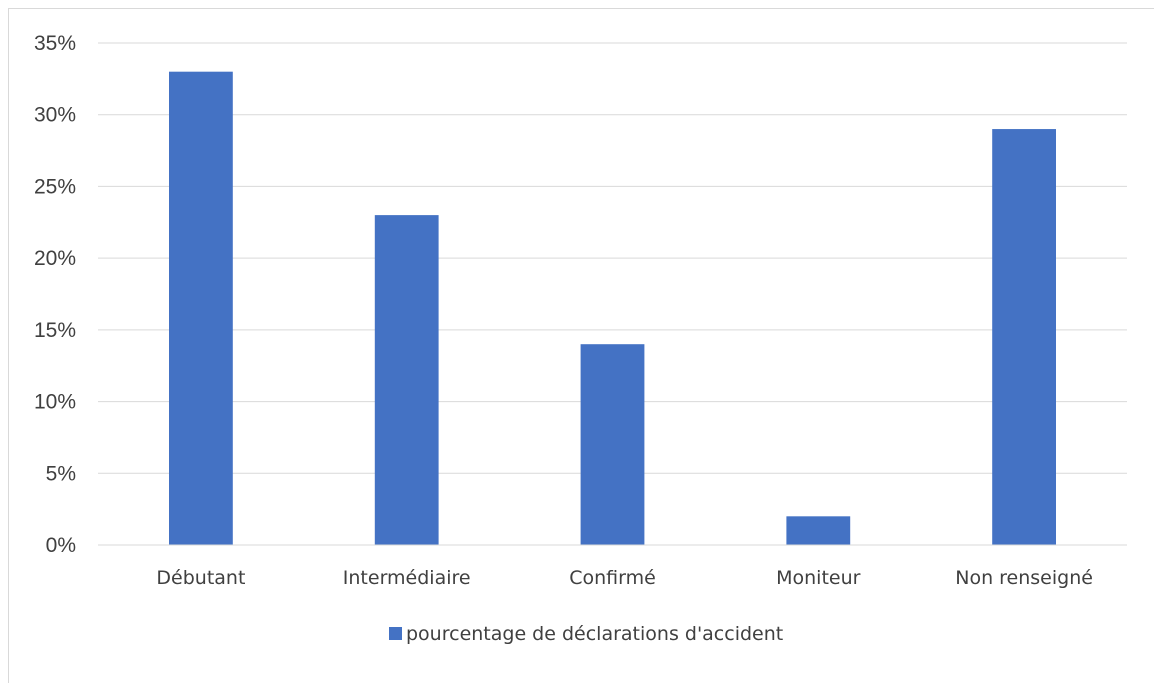  What do you see at coordinates (1024, 578) in the screenshot?
I see `x-category-label: Non renseigné` at bounding box center [1024, 578].